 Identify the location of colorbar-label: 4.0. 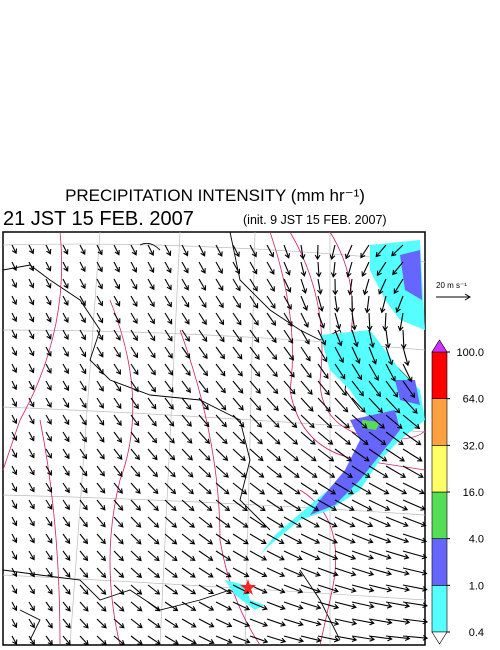
(476, 540).